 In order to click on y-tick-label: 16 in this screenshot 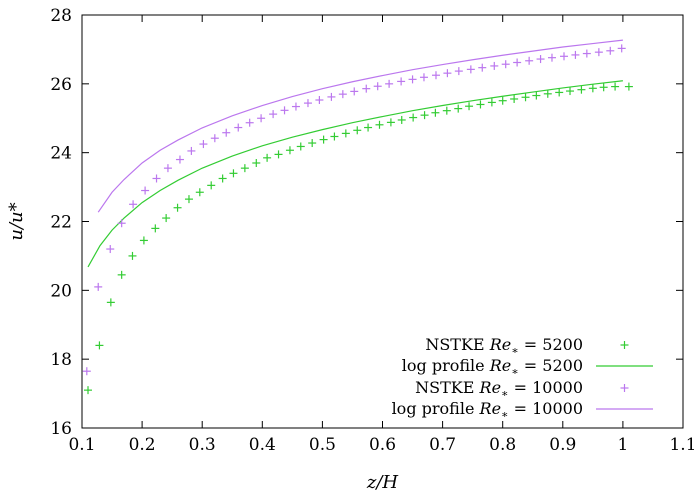, I will do `click(61, 429)`.